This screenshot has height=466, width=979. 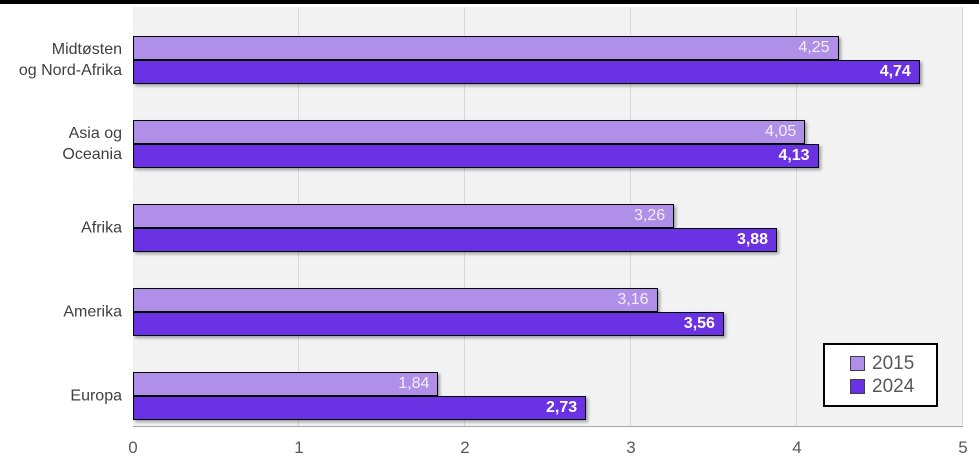 What do you see at coordinates (286, 384) in the screenshot?
I see `bar-2015-europa: 1,84` at bounding box center [286, 384].